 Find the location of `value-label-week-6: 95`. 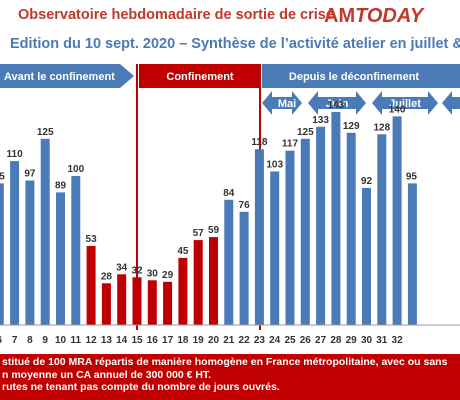

value-label-week-6: 95 is located at coordinates (2, 176).